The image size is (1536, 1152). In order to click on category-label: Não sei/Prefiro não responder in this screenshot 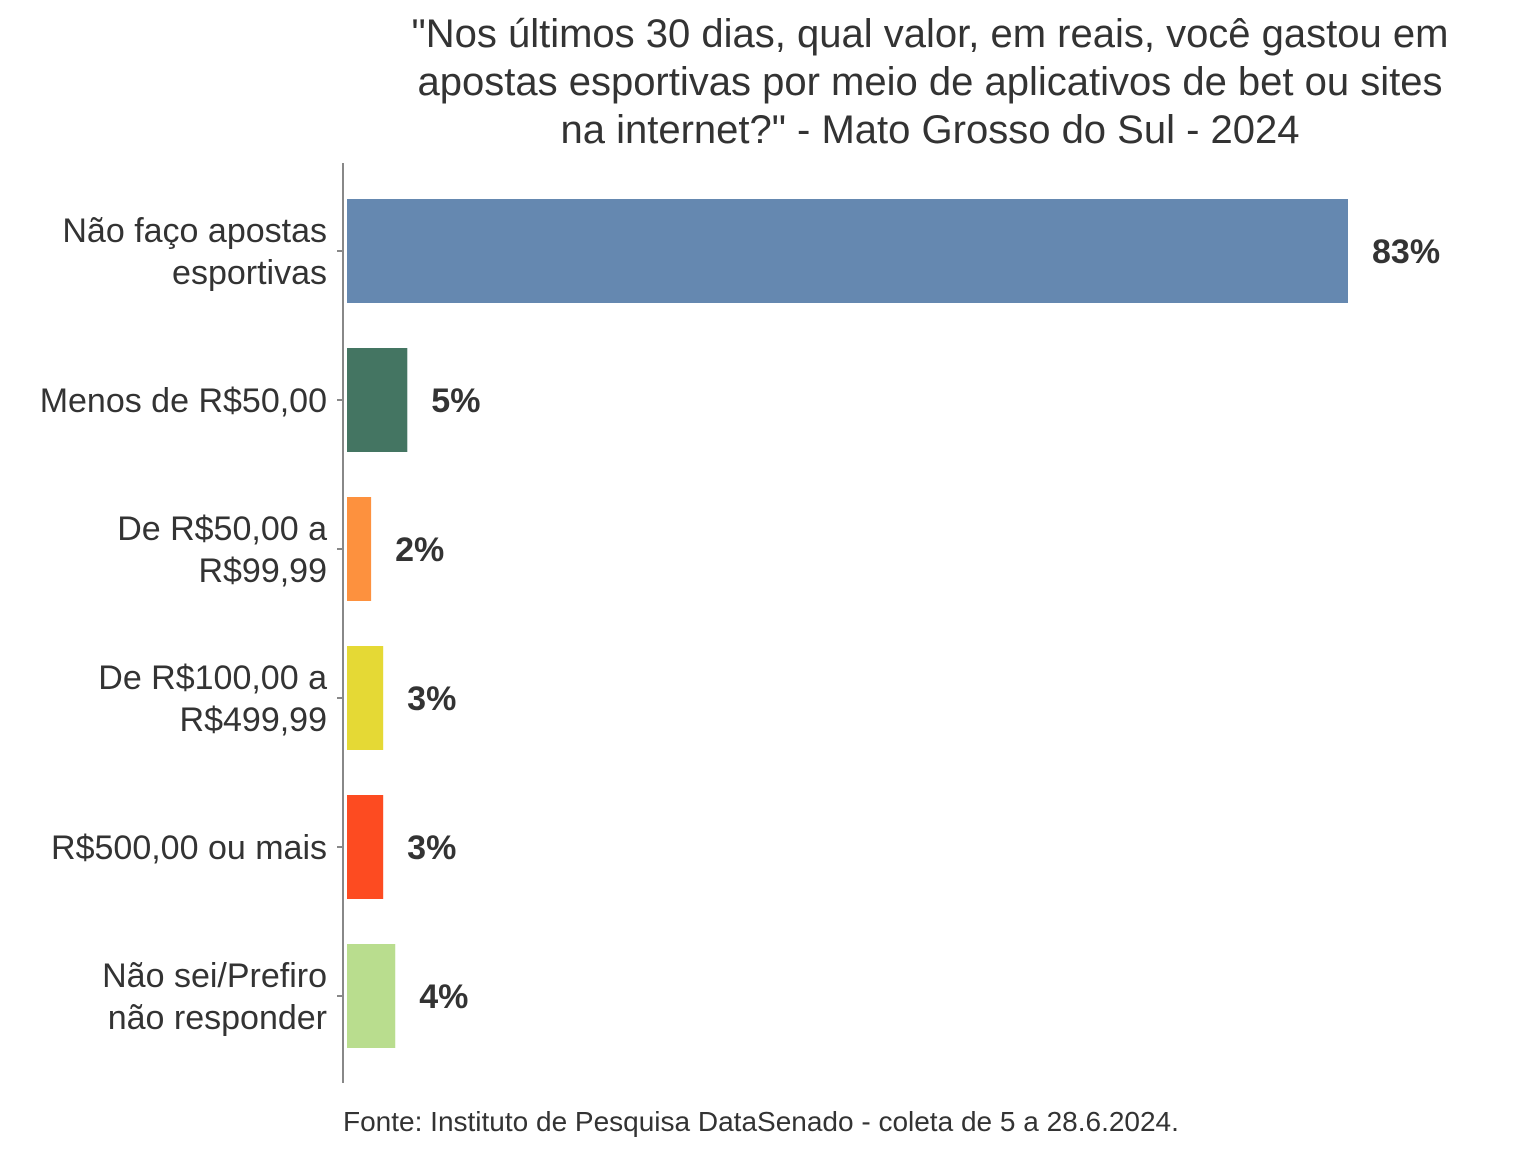, I will do `click(214, 997)`.